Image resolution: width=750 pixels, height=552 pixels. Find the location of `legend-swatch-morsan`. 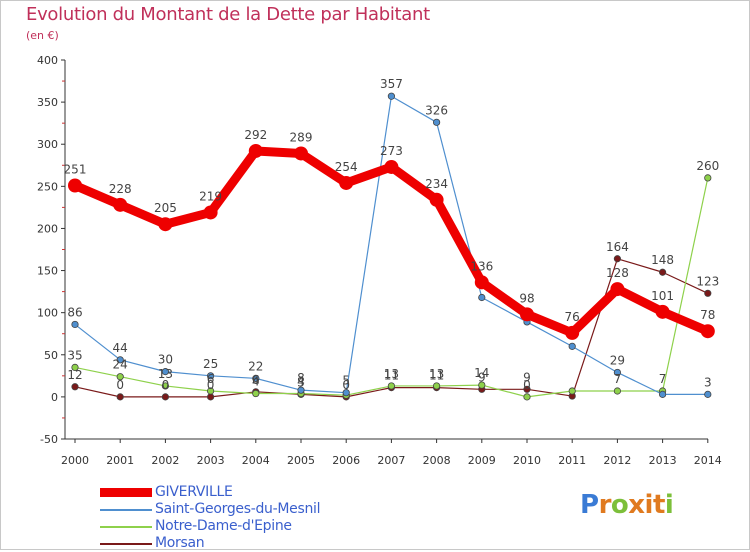

legend-swatch-morsan is located at coordinates (126, 544).